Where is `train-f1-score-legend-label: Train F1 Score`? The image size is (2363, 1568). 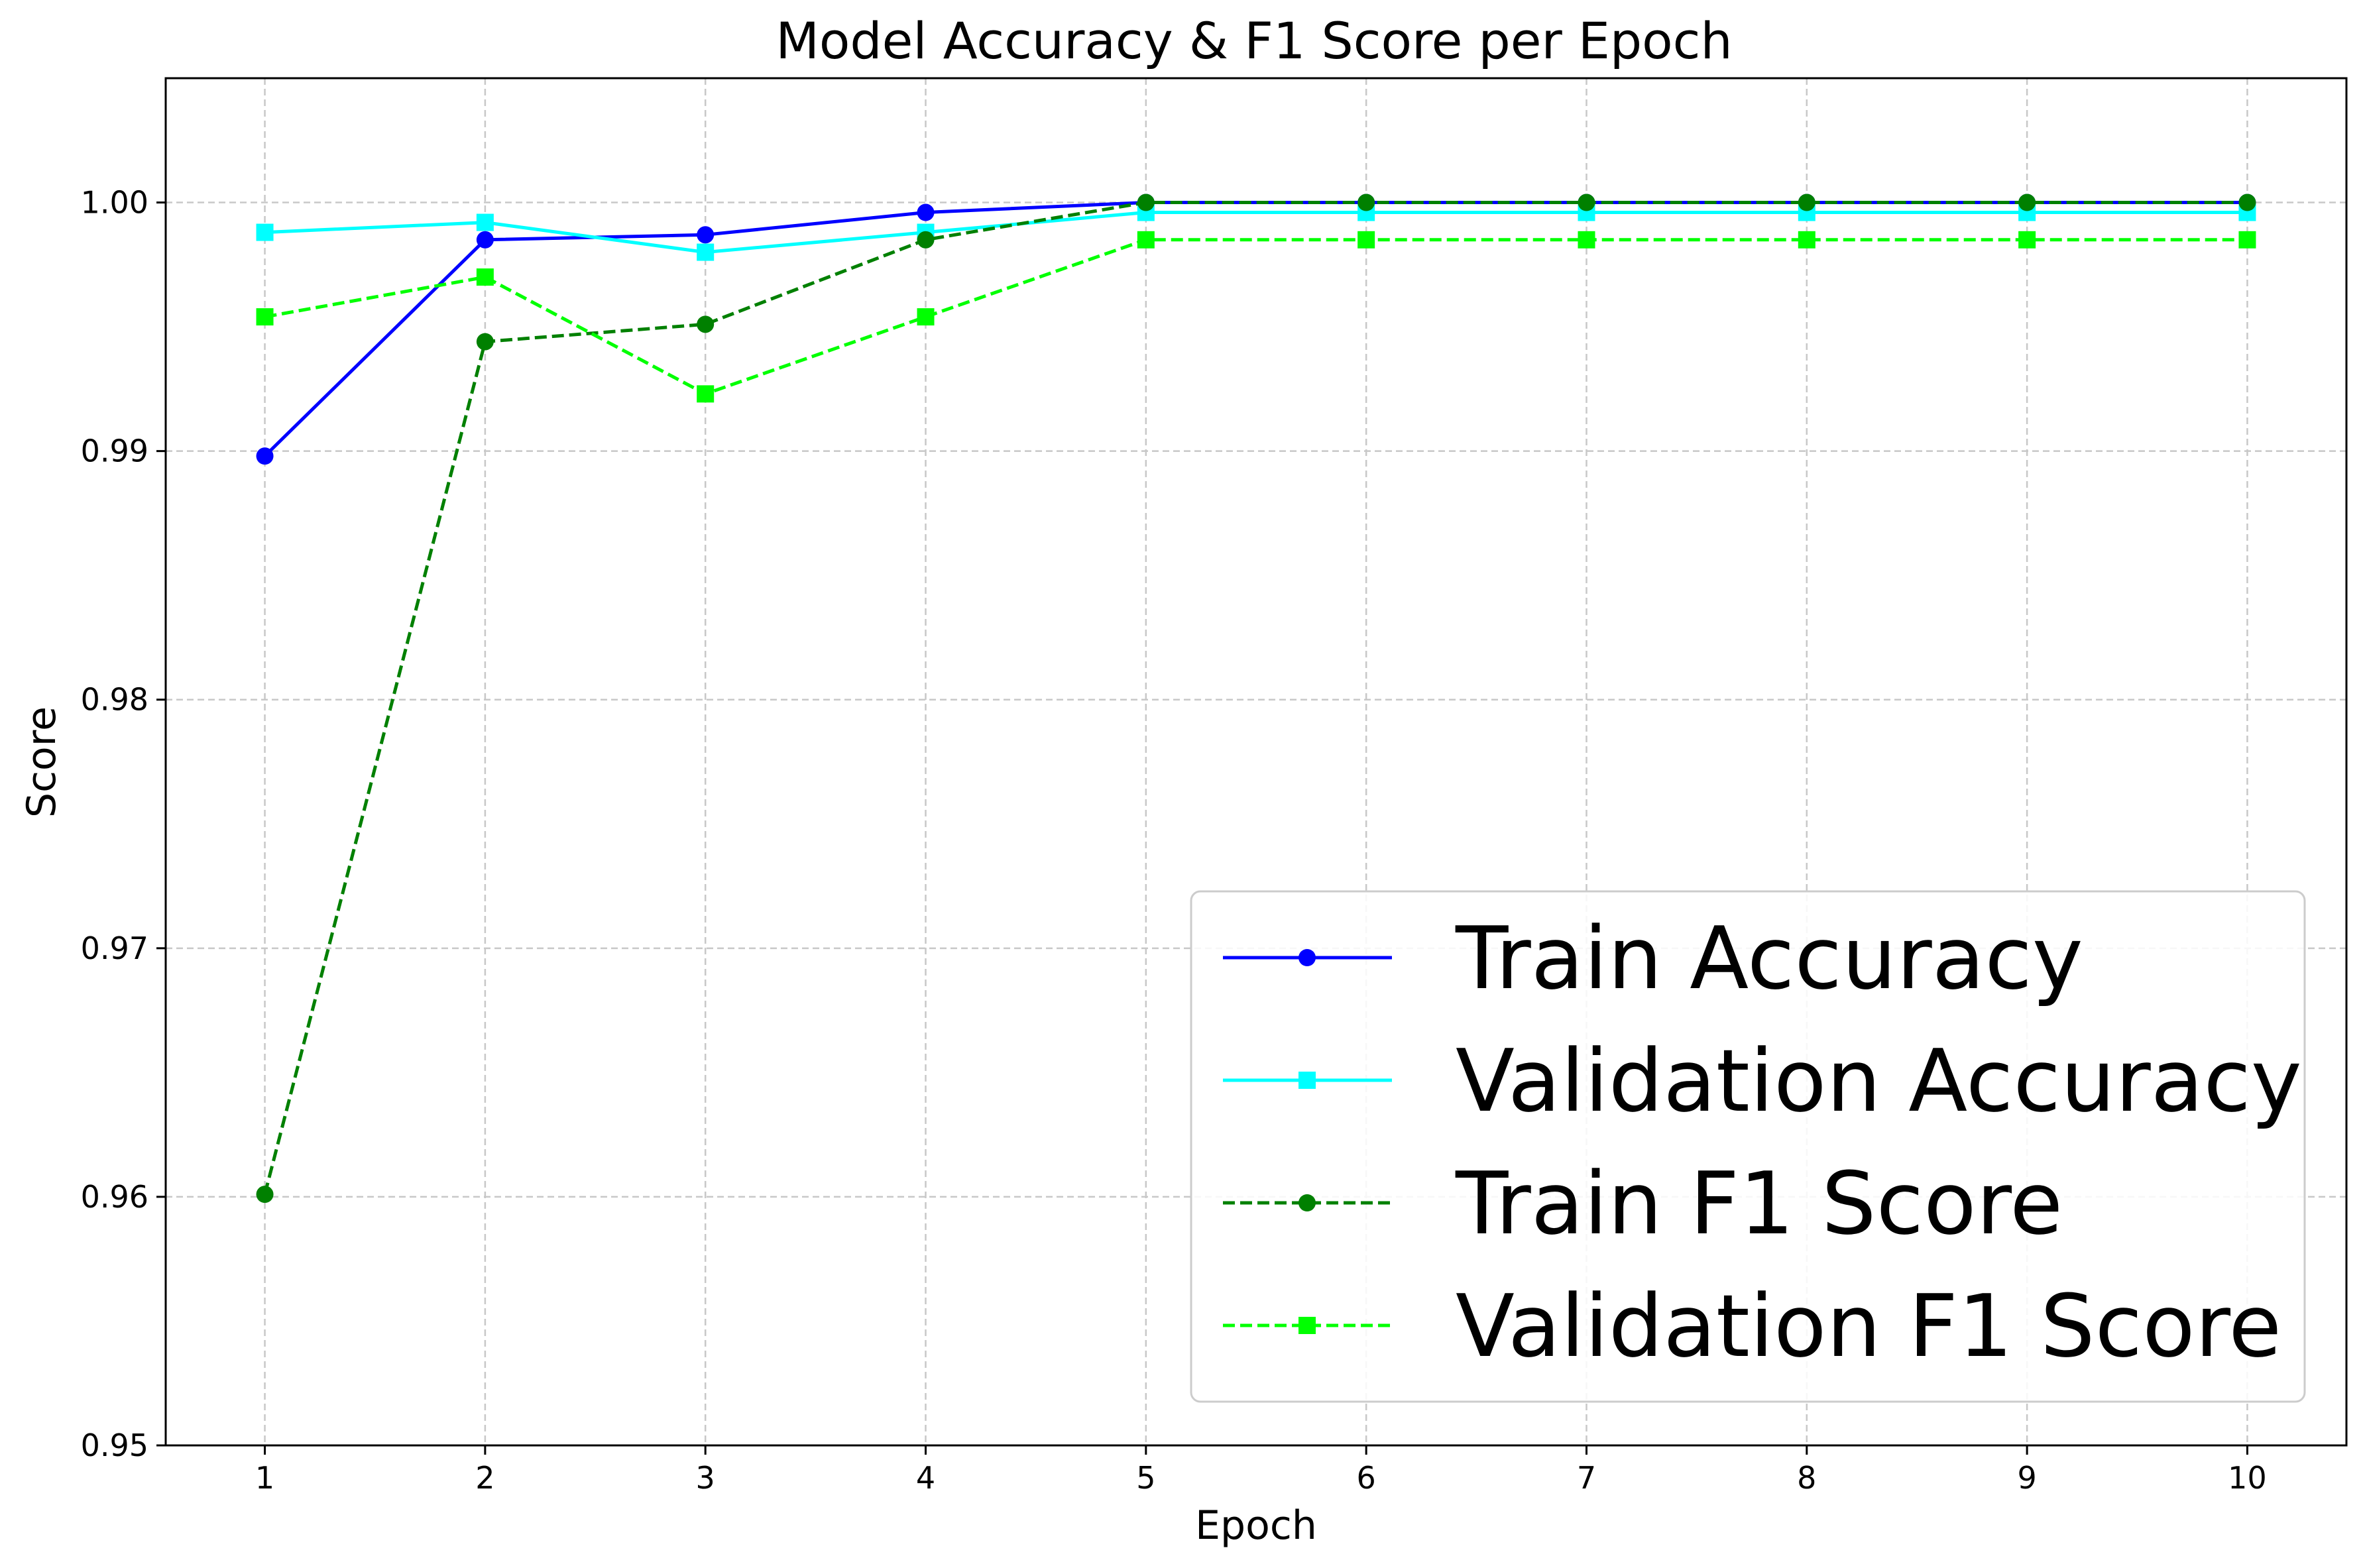 train-f1-score-legend-label: Train F1 Score is located at coordinates (1759, 1204).